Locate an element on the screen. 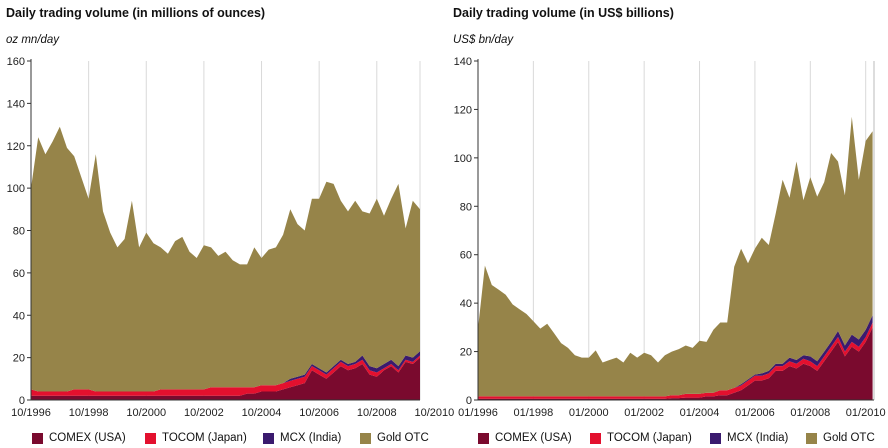  left-chart-unit-label: oz mn/day is located at coordinates (33, 40).